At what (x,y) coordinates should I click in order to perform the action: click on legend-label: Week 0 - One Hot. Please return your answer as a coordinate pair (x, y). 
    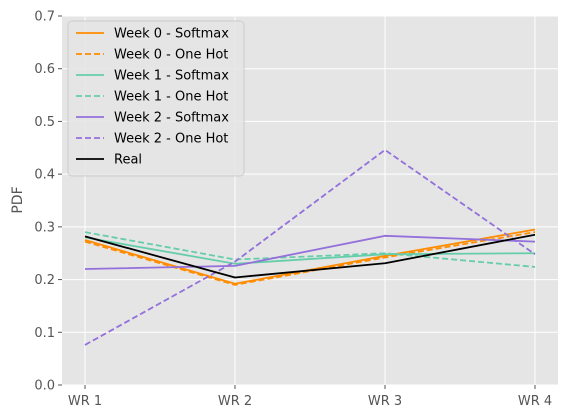
    Looking at the image, I should click on (171, 55).